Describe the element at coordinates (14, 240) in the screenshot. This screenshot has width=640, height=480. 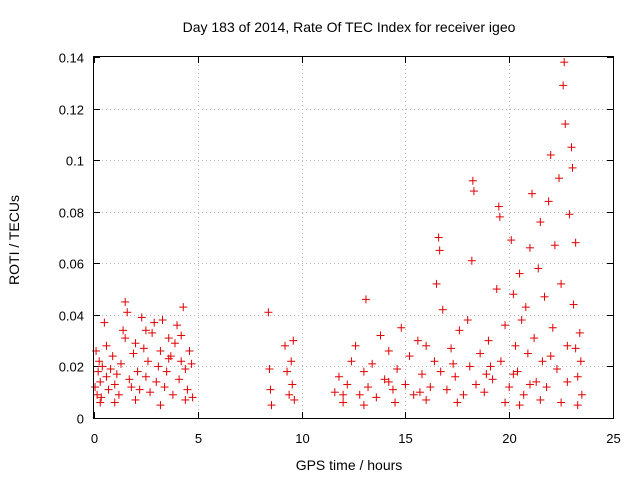
I see `y-axis-label: ROTI / TECUs` at that location.